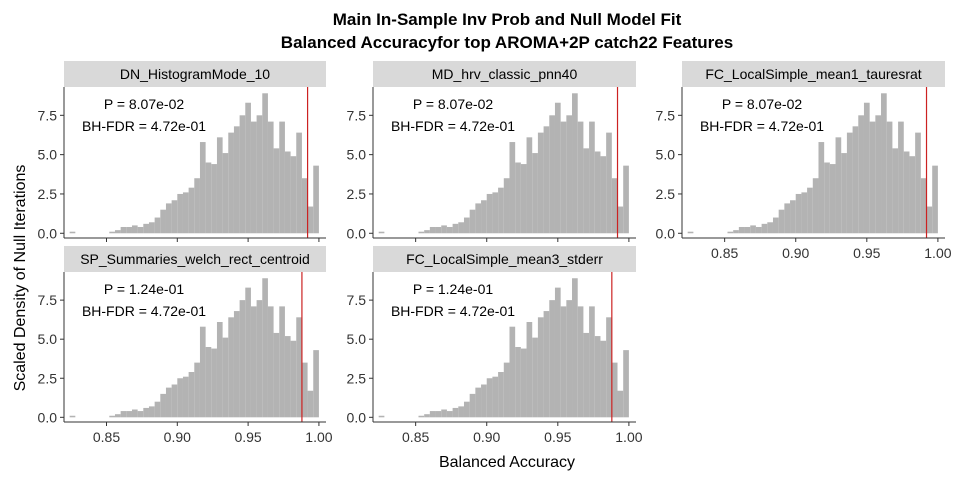 This screenshot has width=960, height=480. What do you see at coordinates (507, 462) in the screenshot?
I see `x-axis-title: Balanced Accuracy` at bounding box center [507, 462].